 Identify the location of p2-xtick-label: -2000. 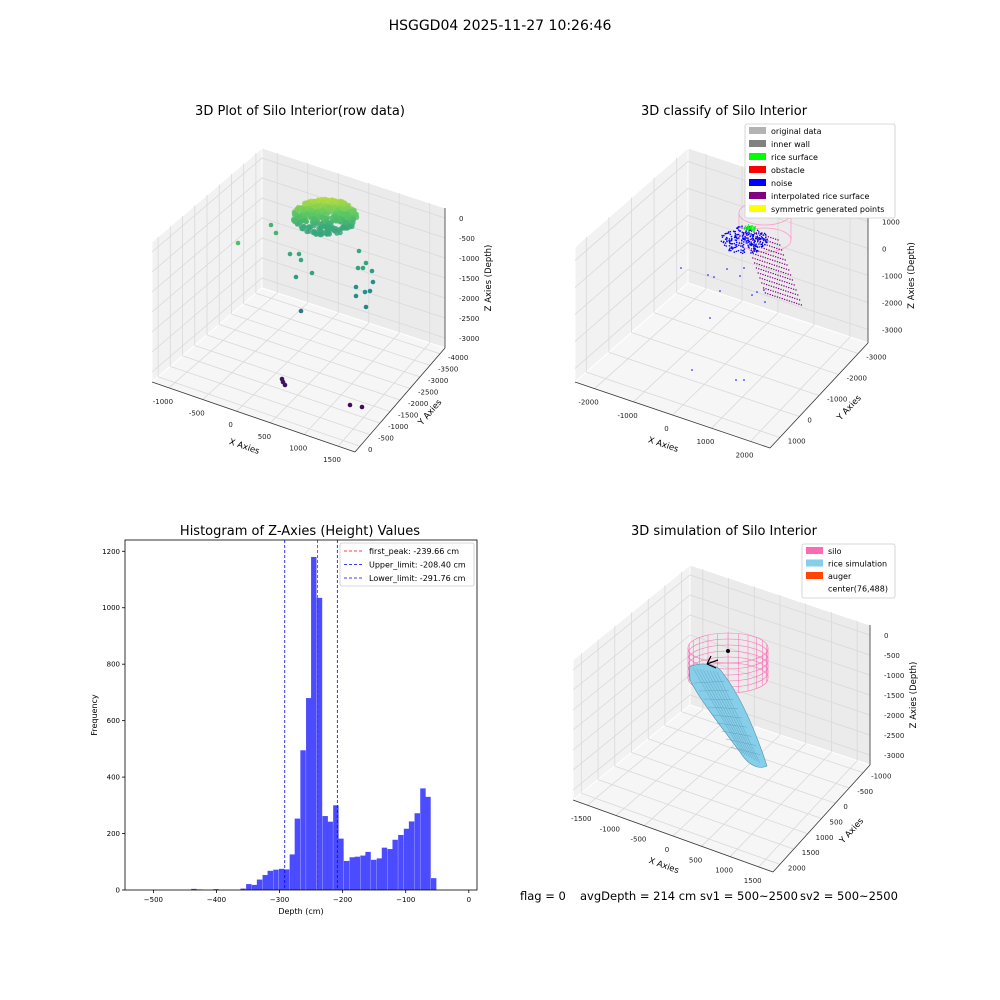
(588, 403).